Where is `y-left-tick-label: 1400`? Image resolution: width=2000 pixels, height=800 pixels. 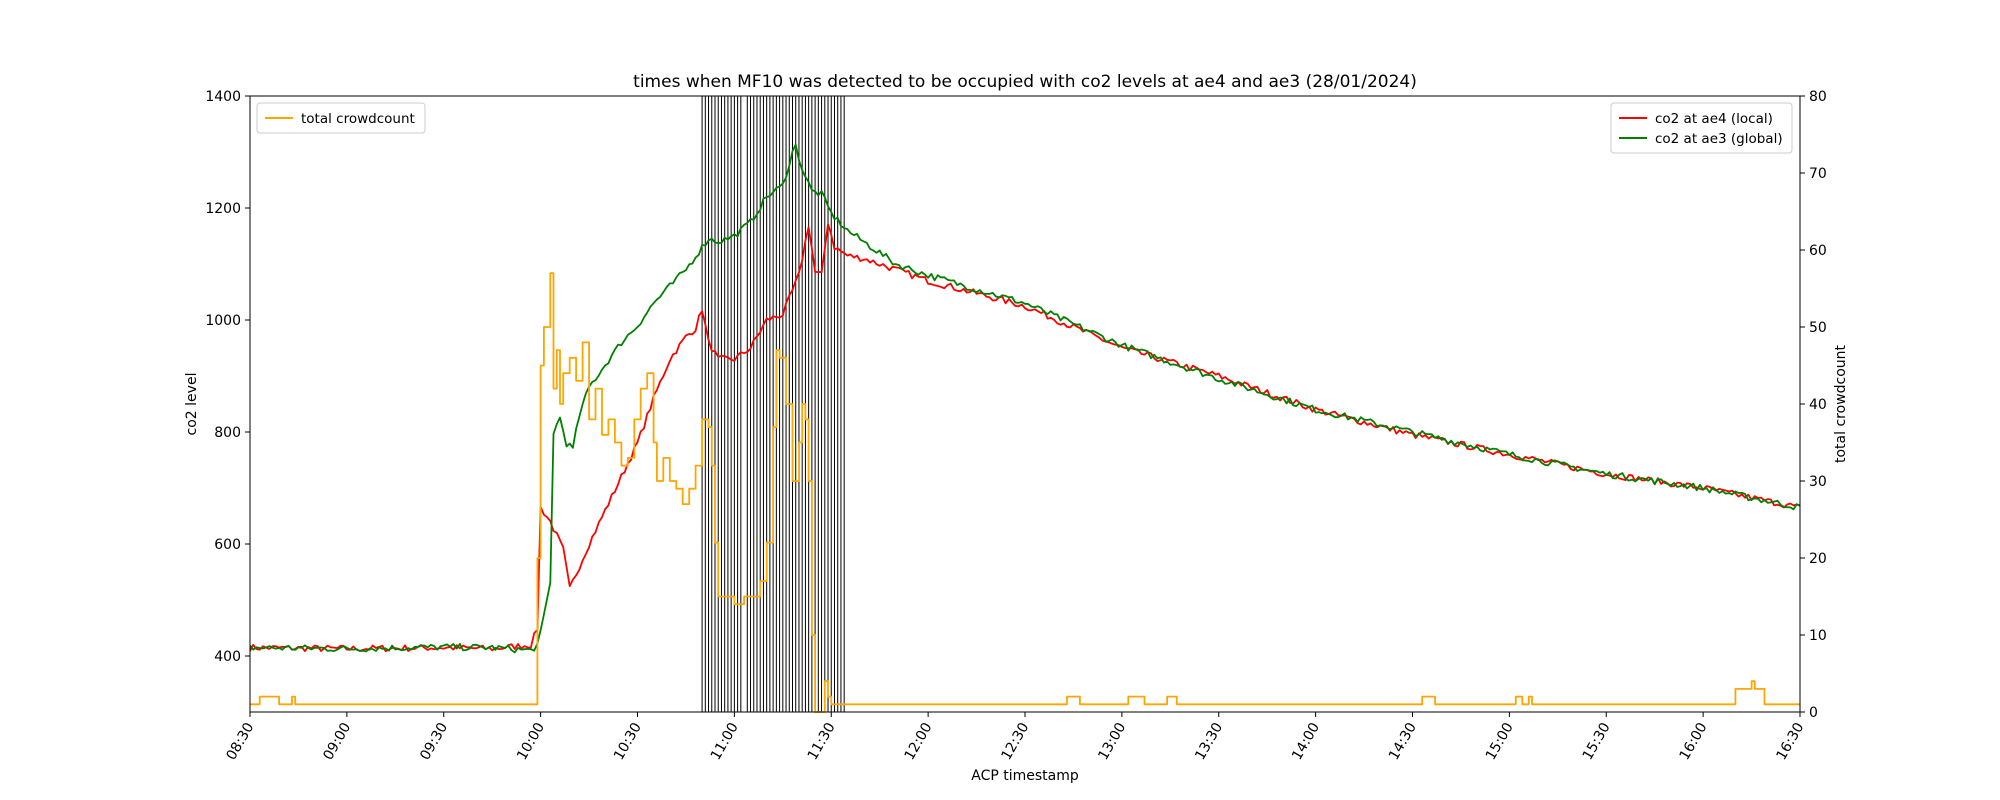
y-left-tick-label: 1400 is located at coordinates (223, 97).